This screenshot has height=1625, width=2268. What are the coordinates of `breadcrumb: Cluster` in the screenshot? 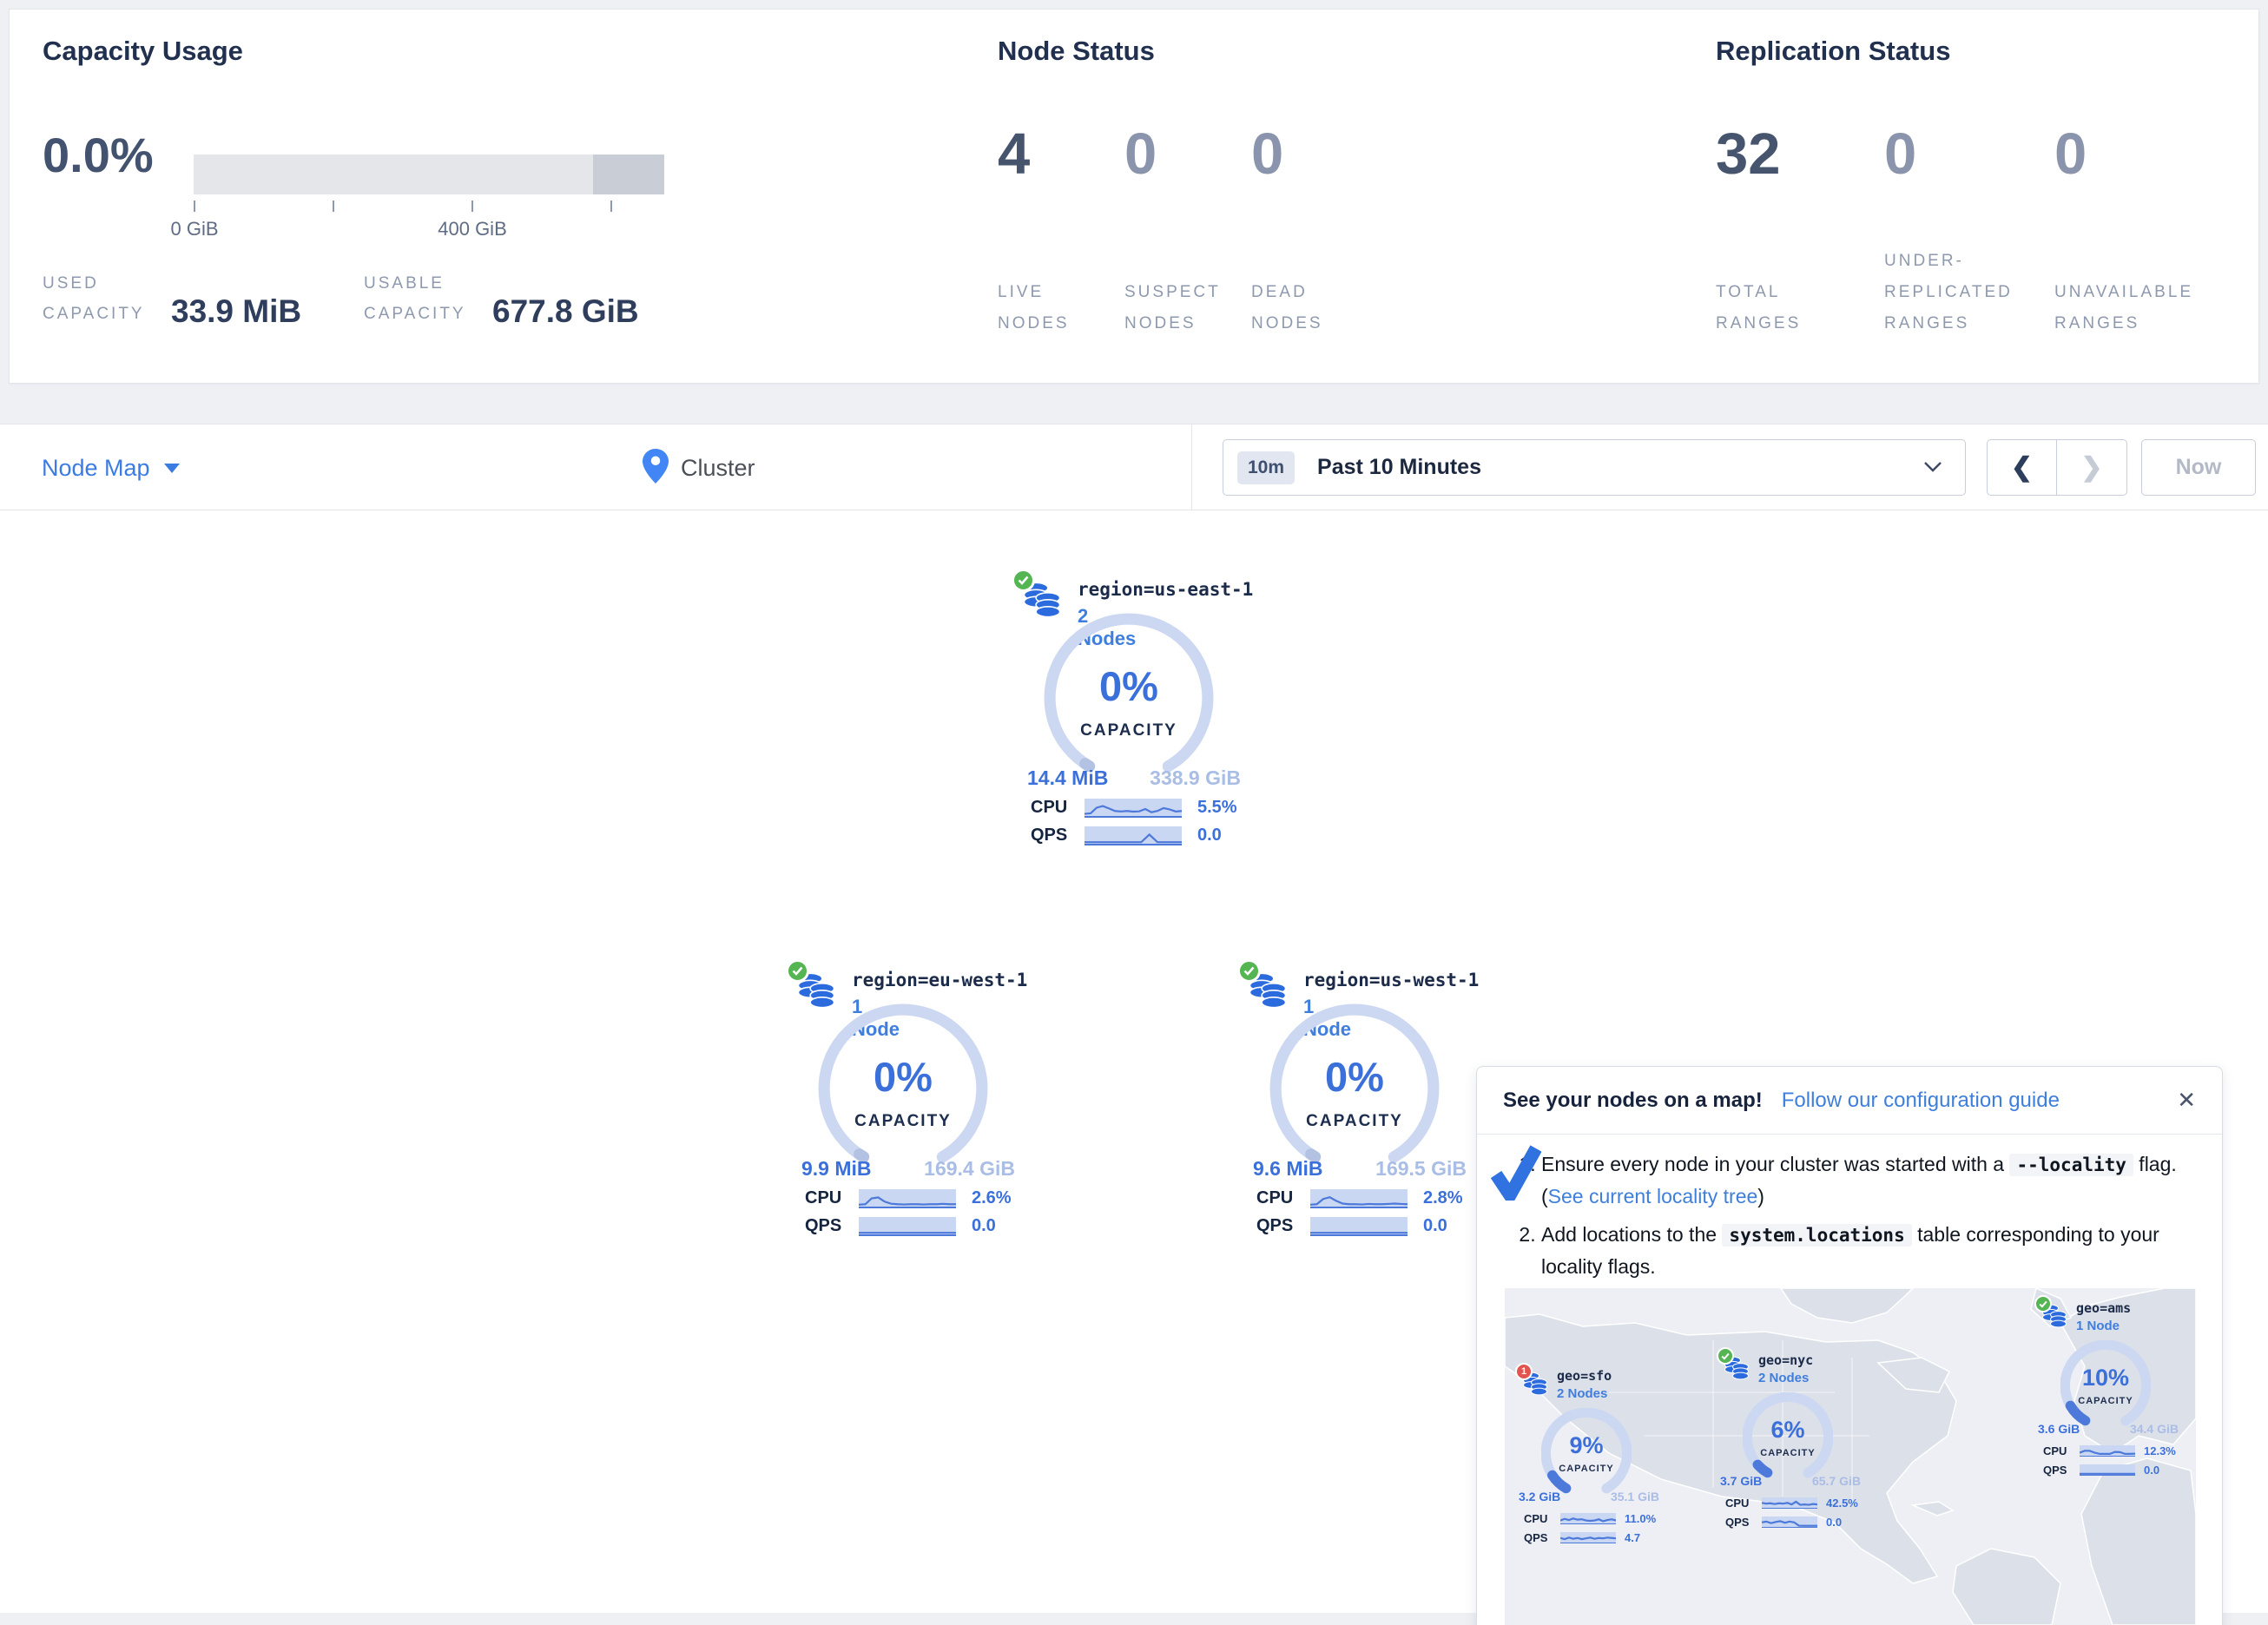 It's located at (699, 467).